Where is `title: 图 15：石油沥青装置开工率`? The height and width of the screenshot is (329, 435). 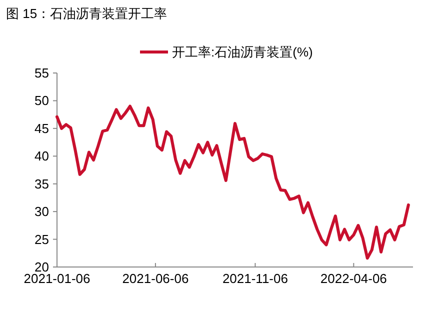 title: 图 15：石油沥青装置开工率 is located at coordinates (87, 13).